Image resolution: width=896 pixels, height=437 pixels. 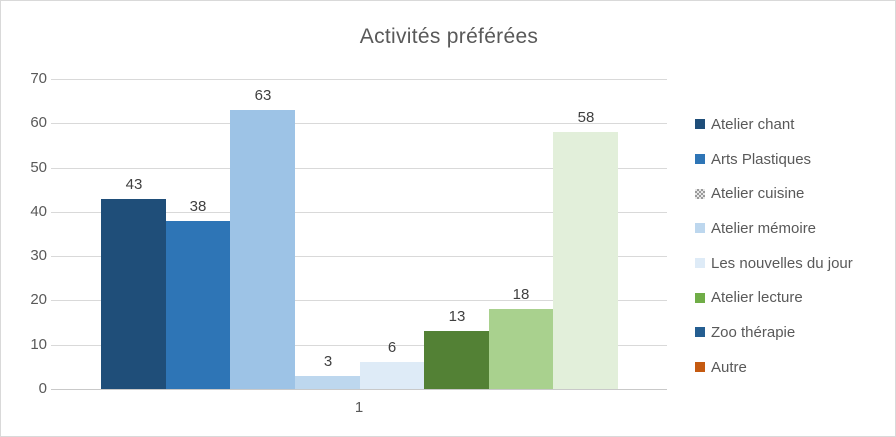 What do you see at coordinates (585, 260) in the screenshot?
I see `bar-autre` at bounding box center [585, 260].